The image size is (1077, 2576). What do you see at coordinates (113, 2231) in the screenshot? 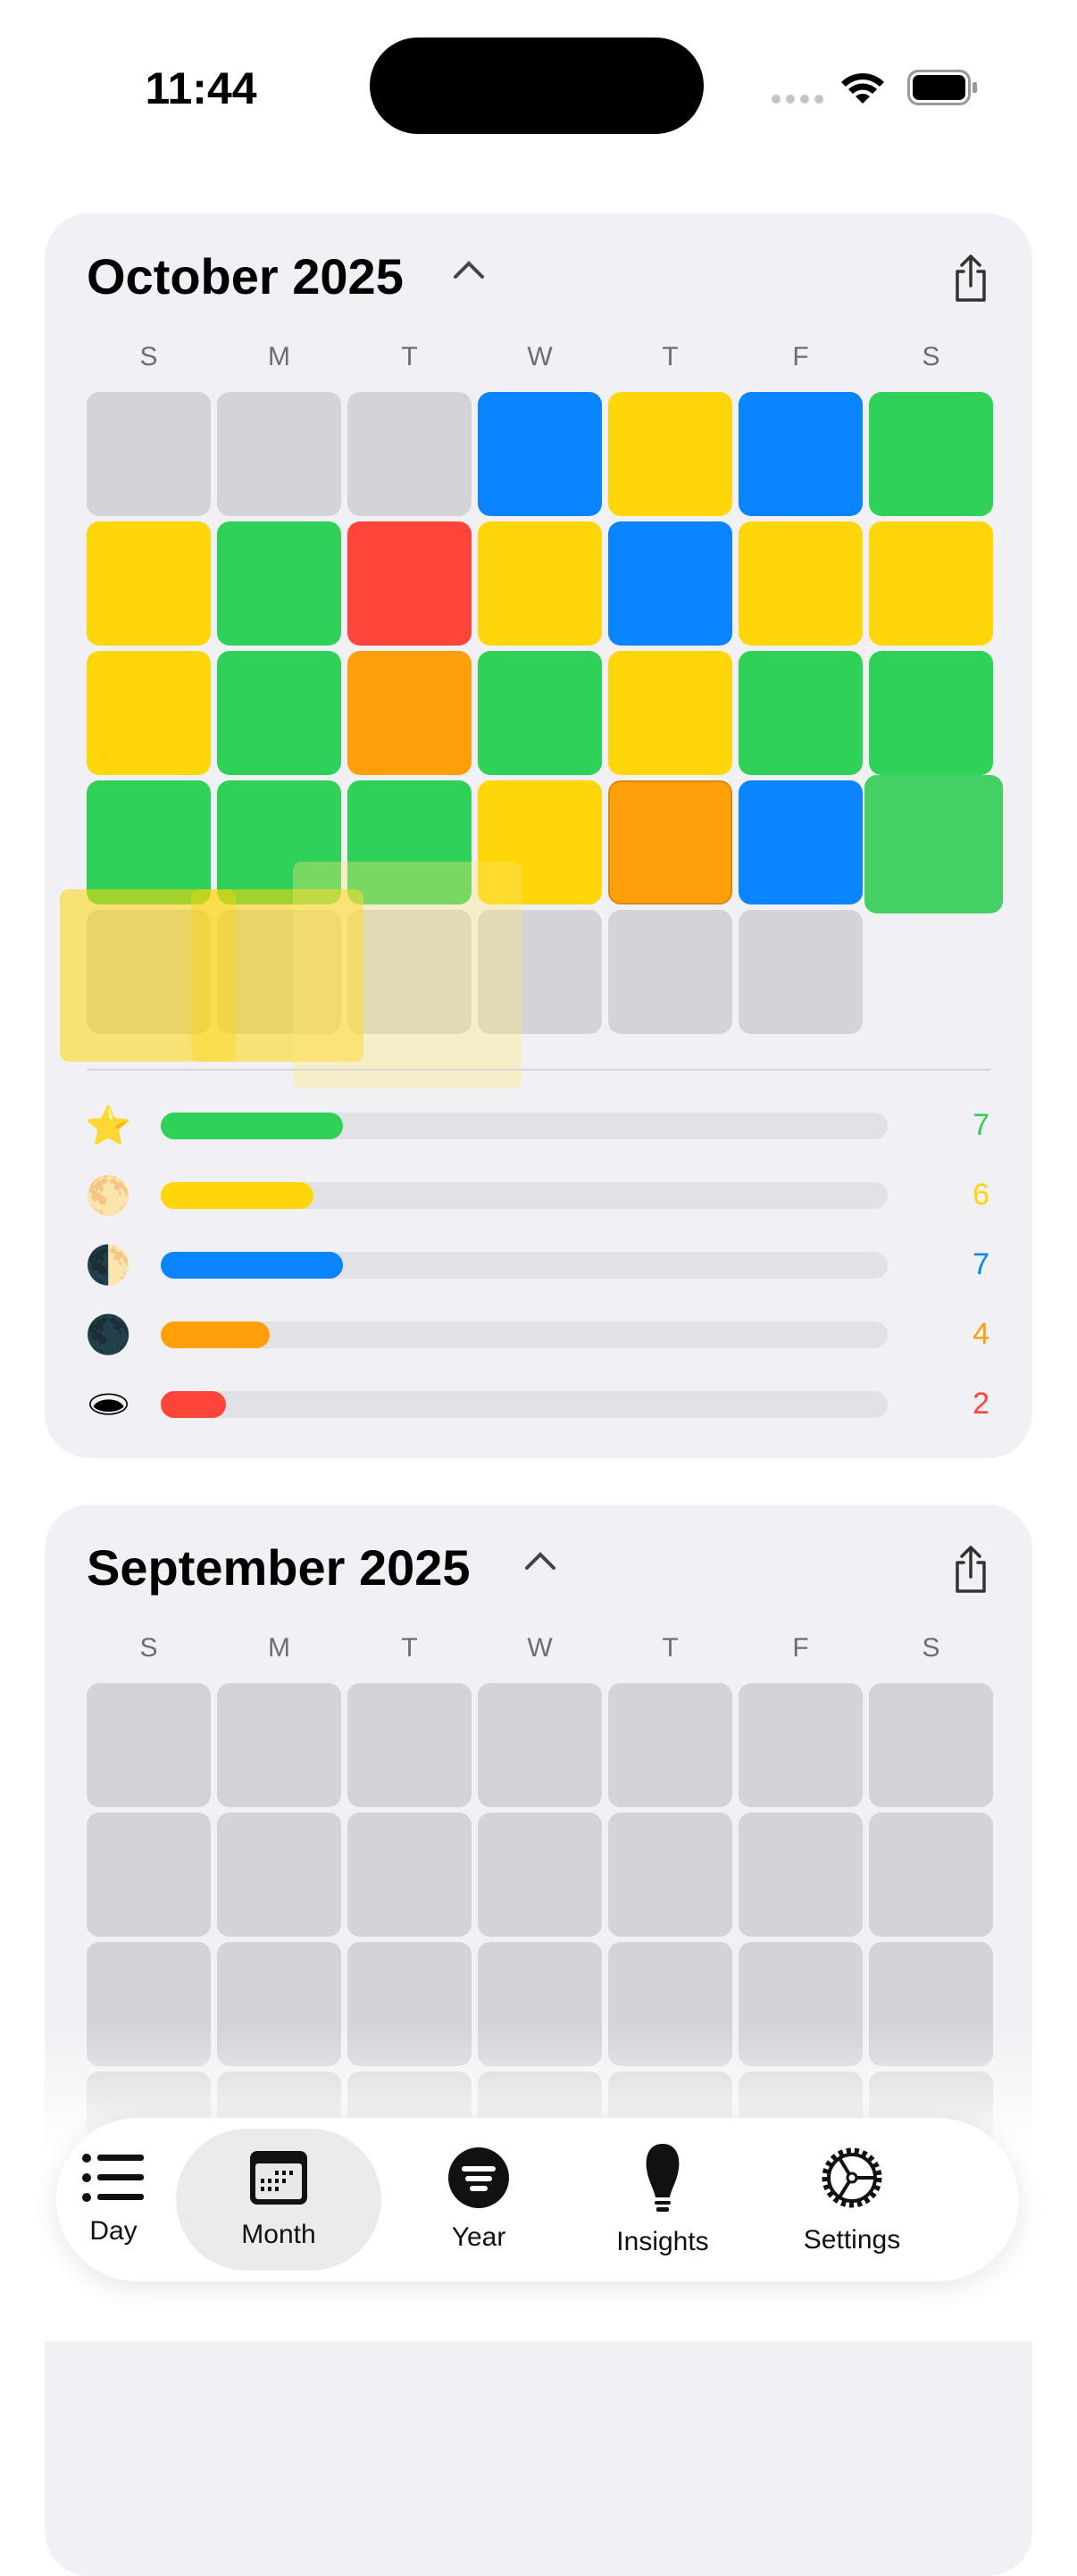
I see `tab-label: Day` at bounding box center [113, 2231].